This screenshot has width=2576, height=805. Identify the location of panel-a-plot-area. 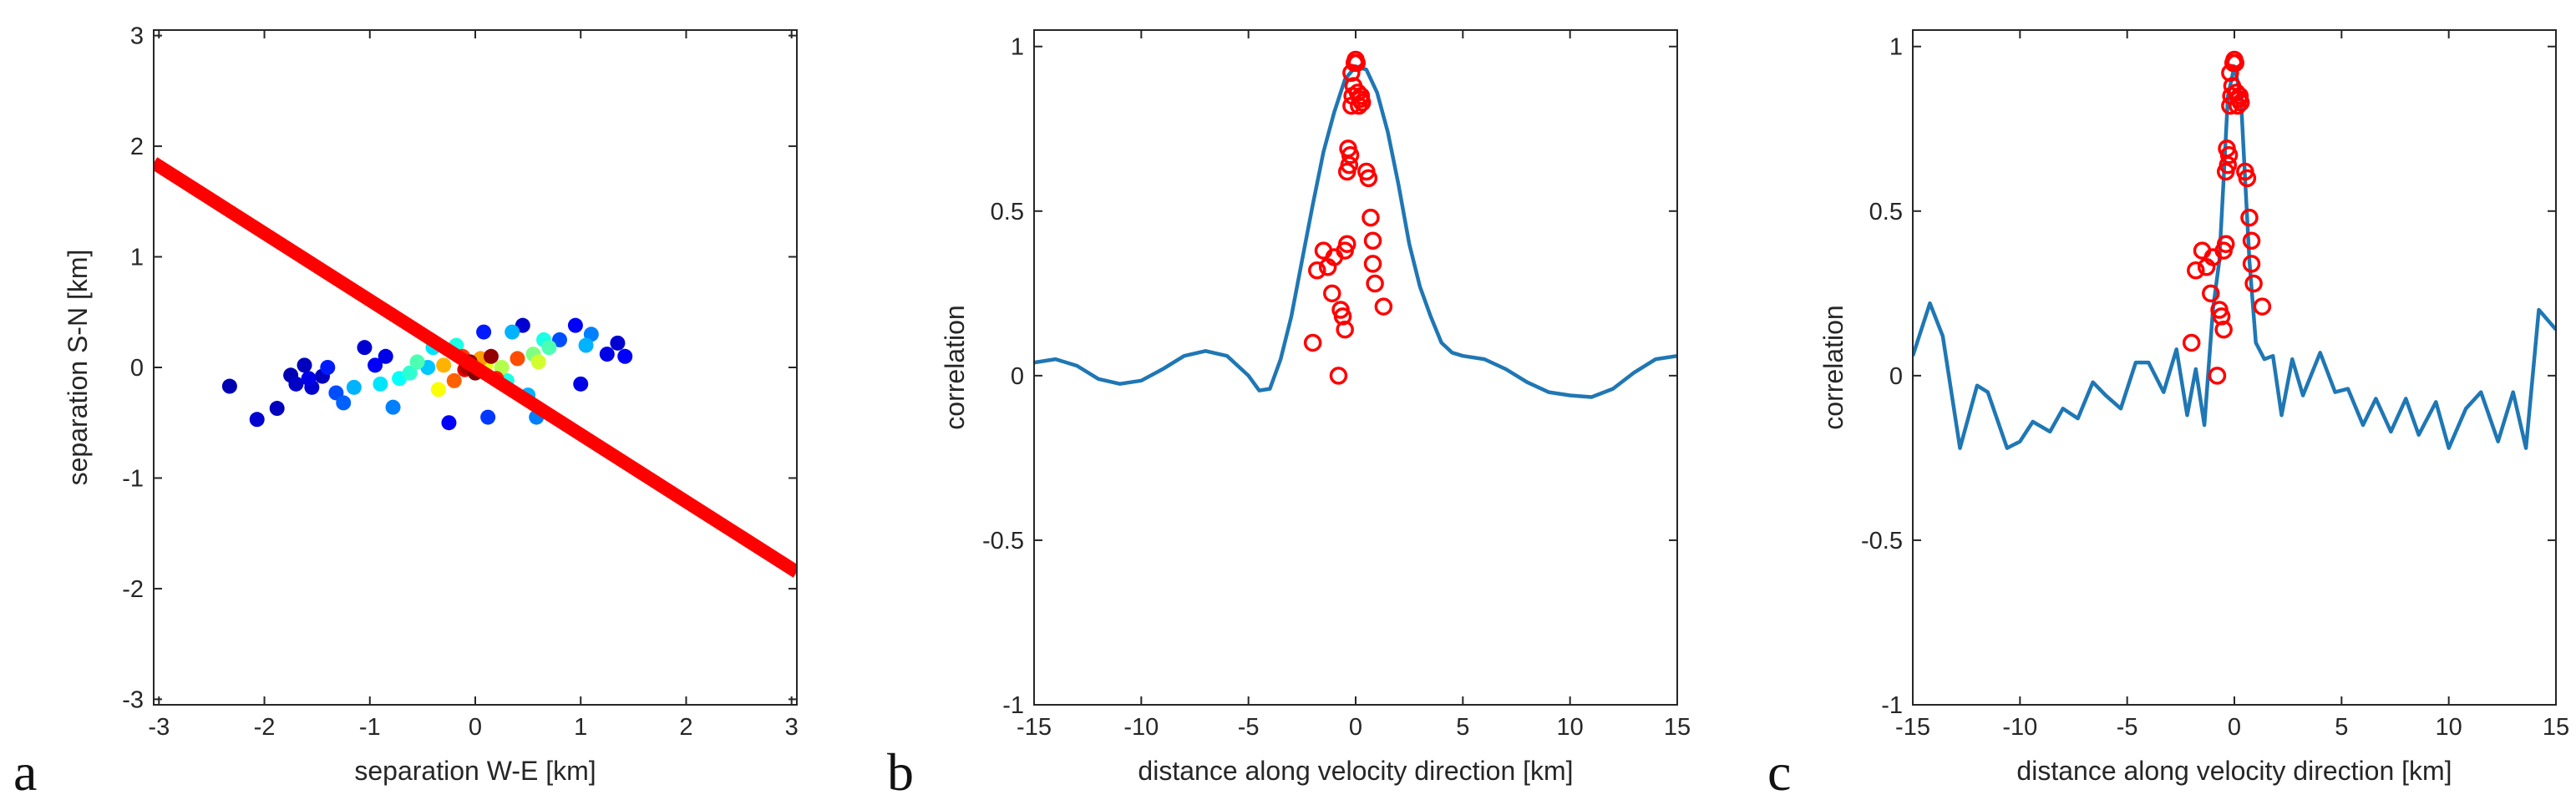
(475, 367).